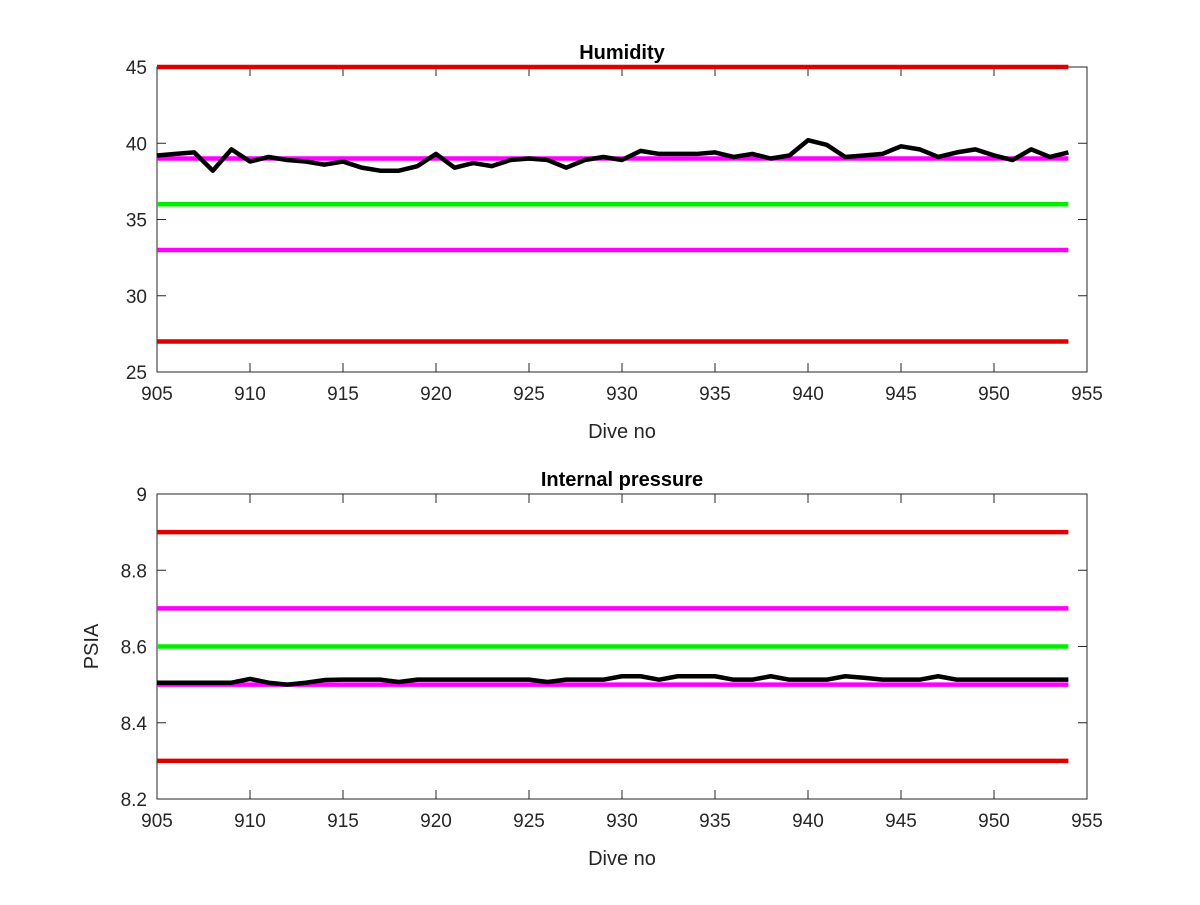 The image size is (1200, 905). What do you see at coordinates (141, 495) in the screenshot?
I see `y-tick-label: 9` at bounding box center [141, 495].